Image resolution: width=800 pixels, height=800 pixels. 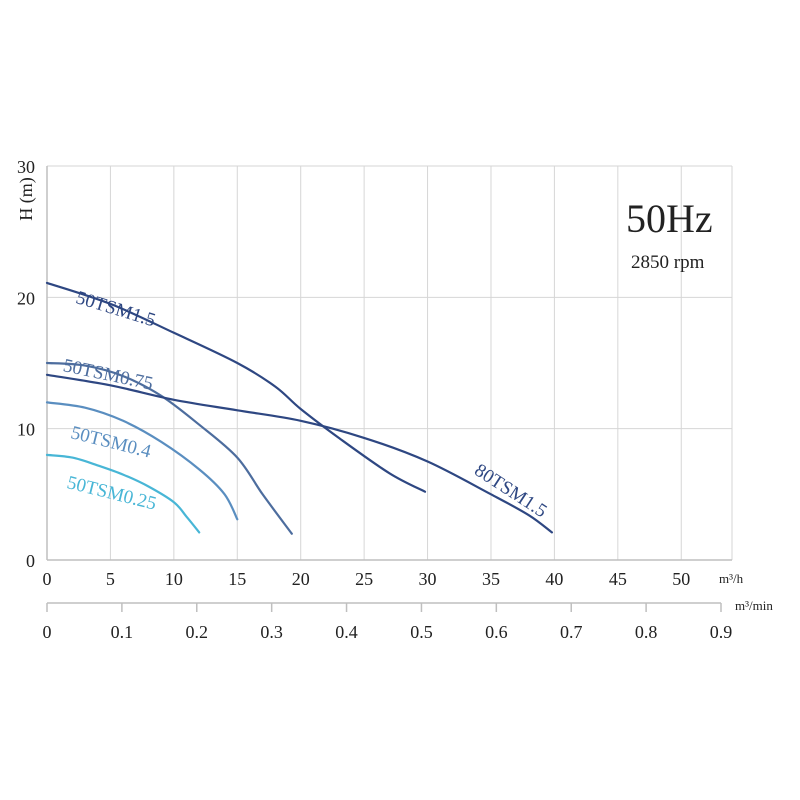 What do you see at coordinates (571, 632) in the screenshot?
I see `x-secondary-tick-label: 0.7` at bounding box center [571, 632].